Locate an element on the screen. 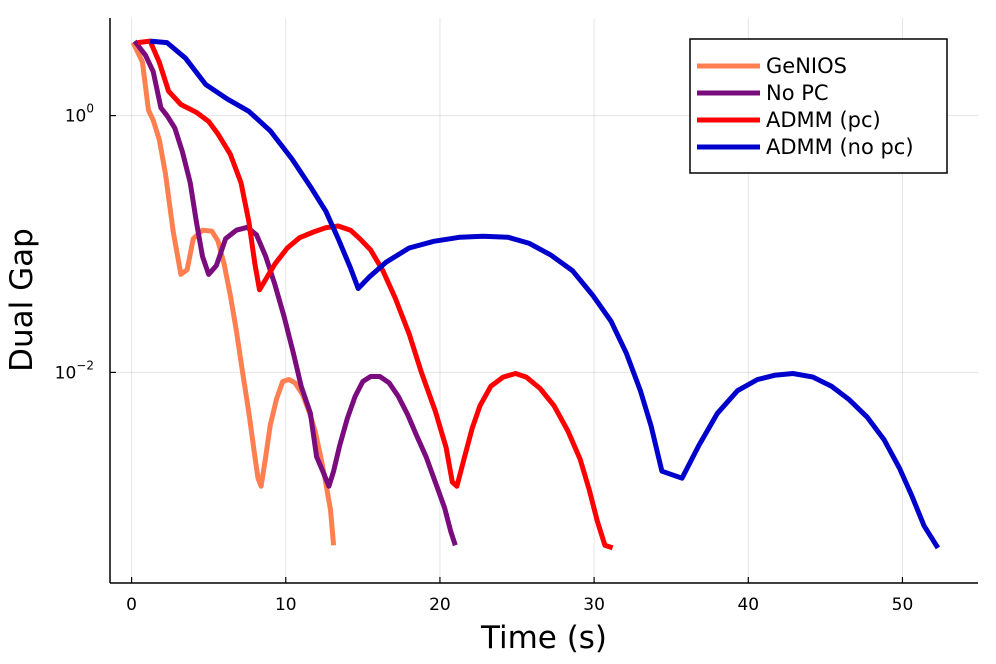  legend-label: No PC is located at coordinates (797, 93).